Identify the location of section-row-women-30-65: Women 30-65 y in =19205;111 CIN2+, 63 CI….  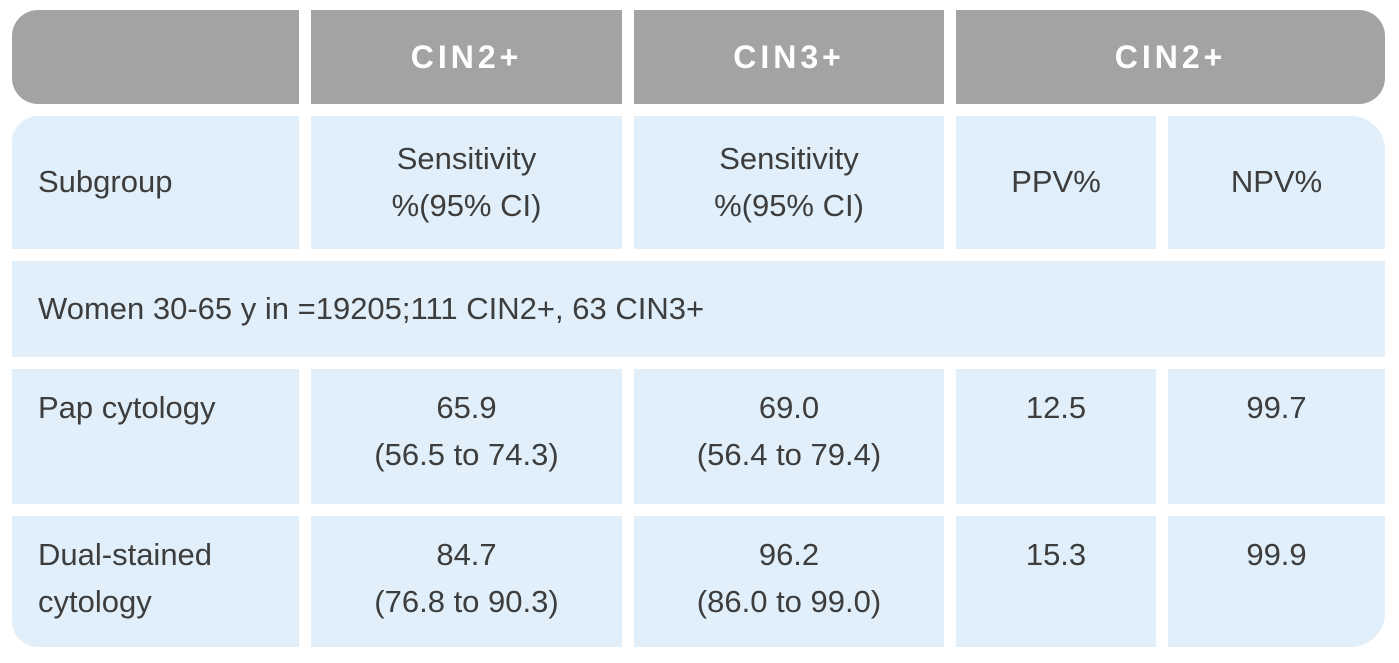
(698, 309).